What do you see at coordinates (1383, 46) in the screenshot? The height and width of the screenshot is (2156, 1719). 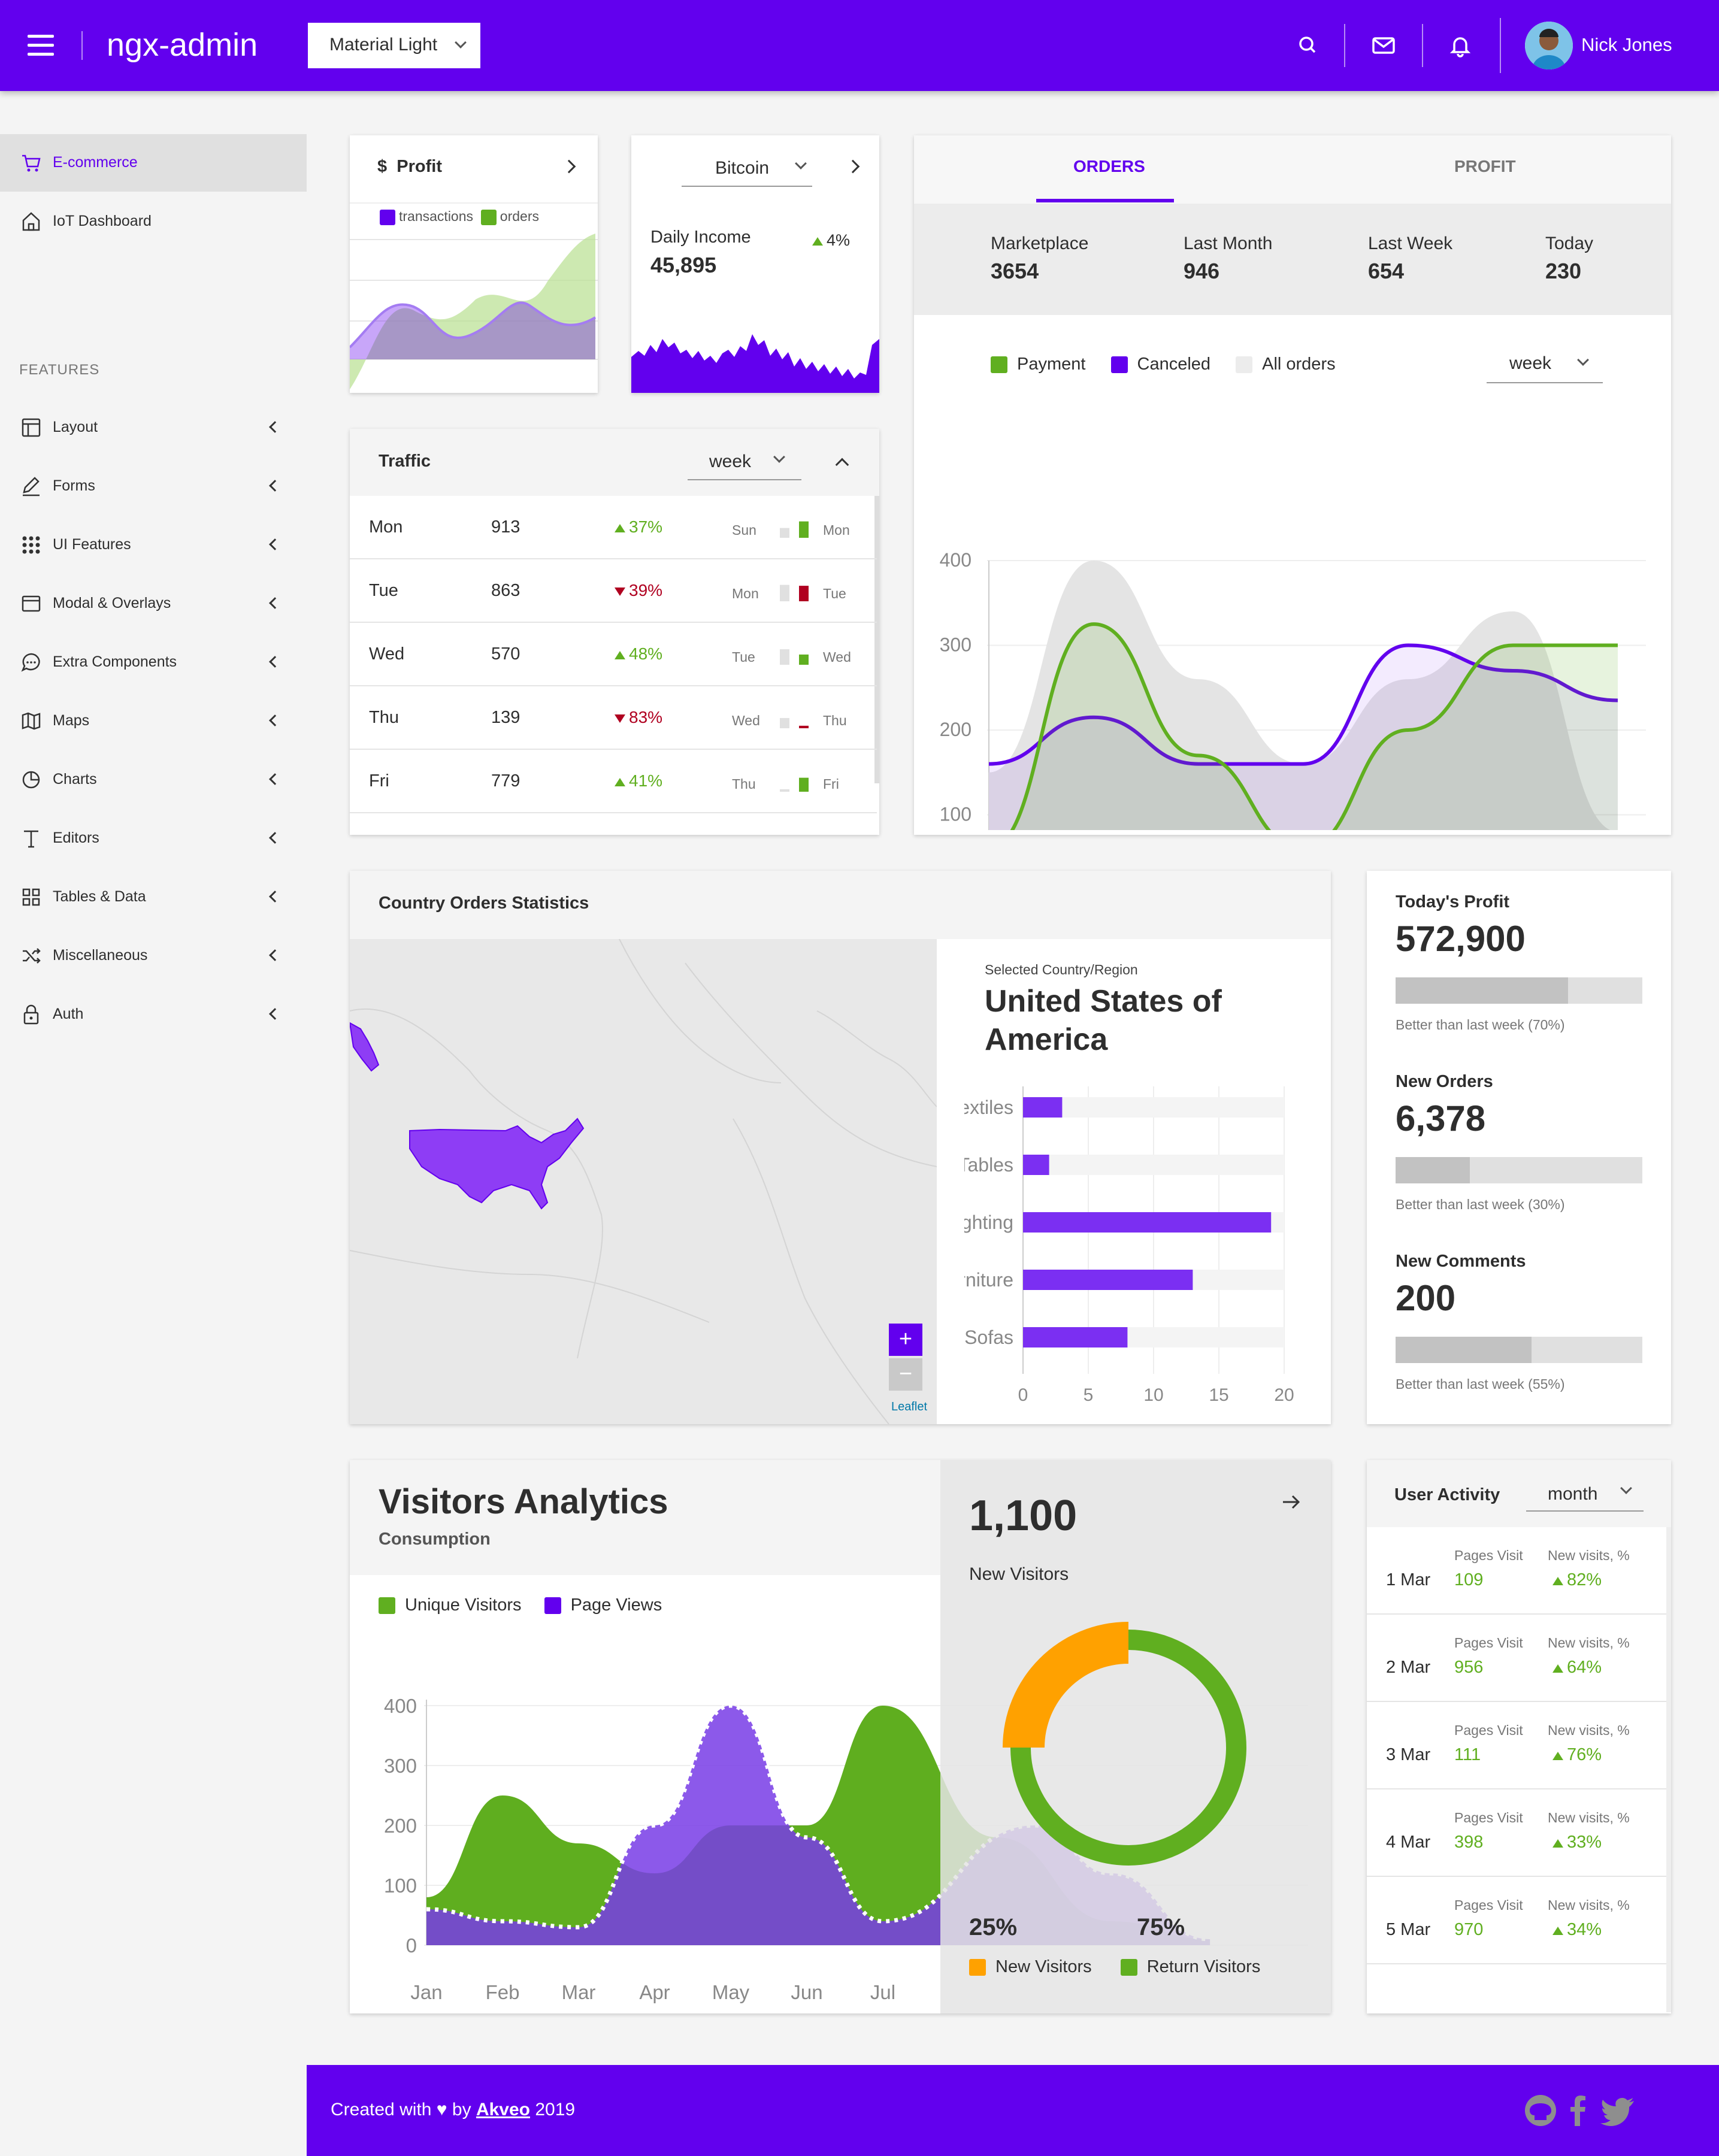 I see `mail-icon` at bounding box center [1383, 46].